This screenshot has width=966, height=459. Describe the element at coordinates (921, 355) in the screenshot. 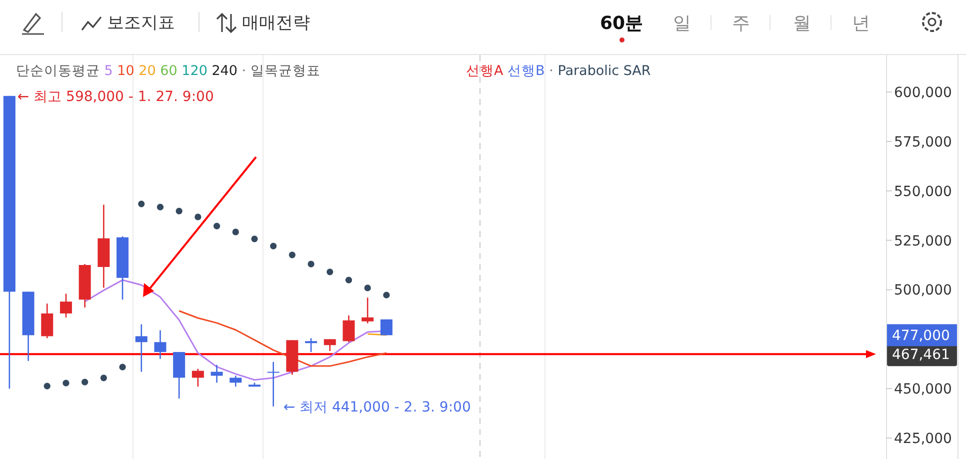

I see `ref-line-label: 467,461` at that location.